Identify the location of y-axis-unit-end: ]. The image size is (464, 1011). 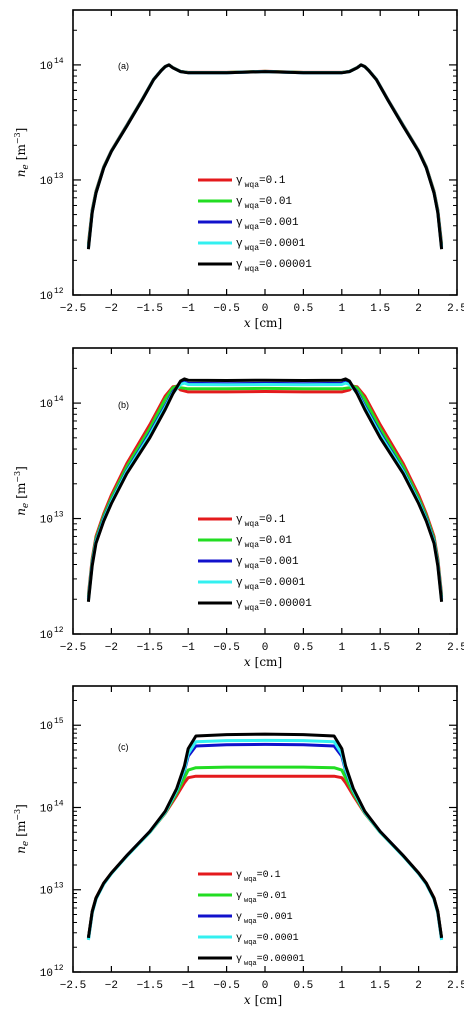
(21, 130).